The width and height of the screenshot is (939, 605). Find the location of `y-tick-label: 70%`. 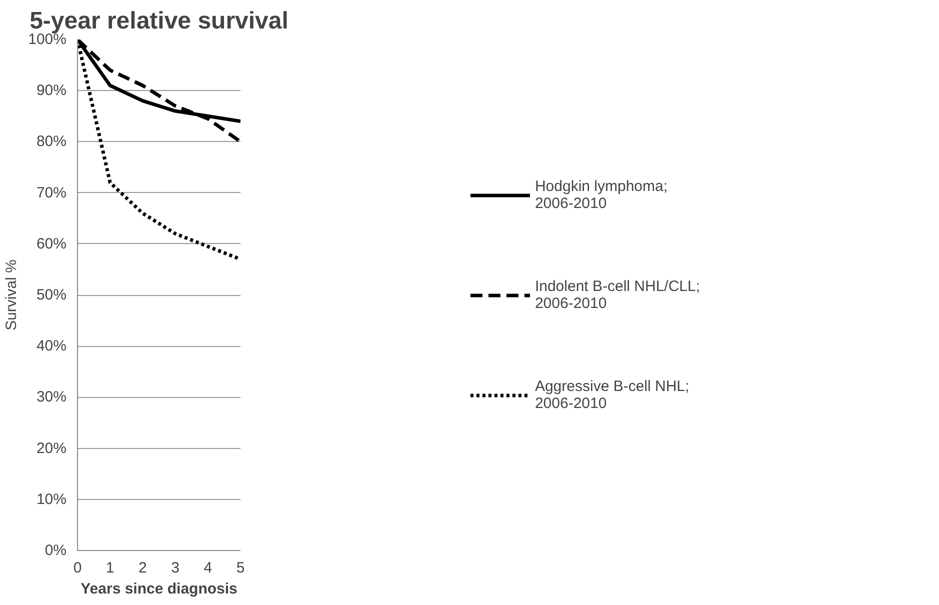

y-tick-label: 70% is located at coordinates (51, 193).